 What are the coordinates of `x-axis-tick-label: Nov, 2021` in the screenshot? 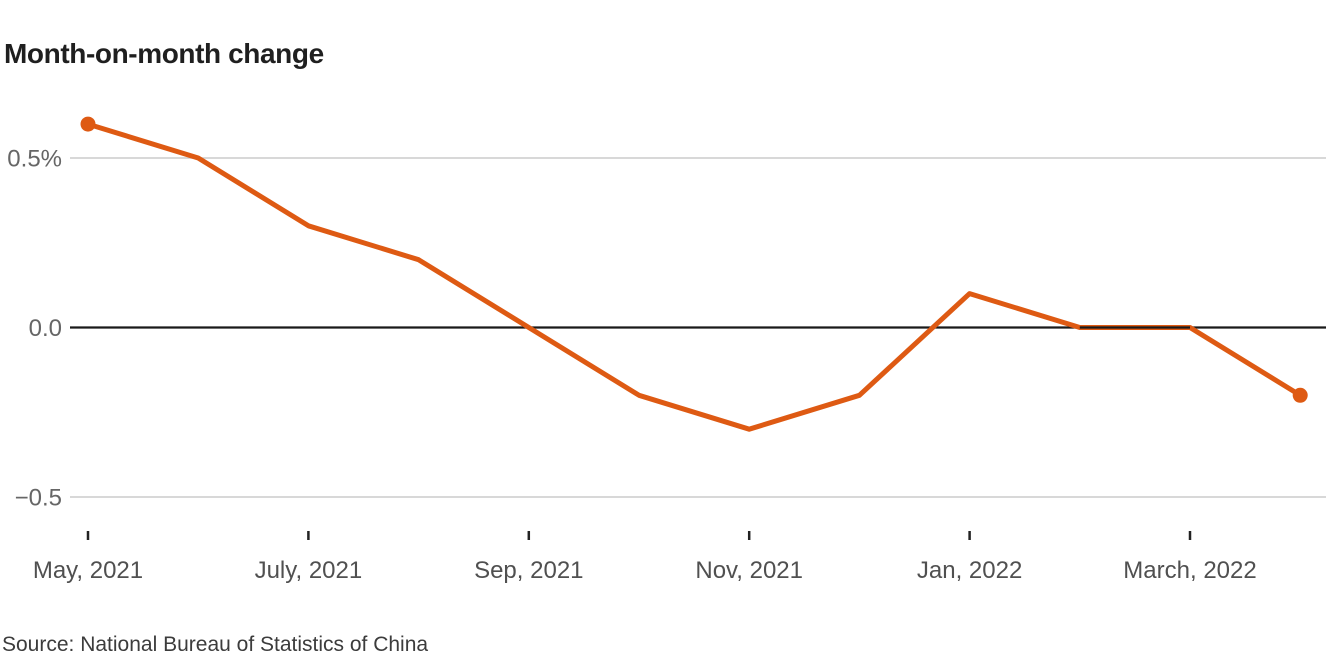 It's located at (749, 570).